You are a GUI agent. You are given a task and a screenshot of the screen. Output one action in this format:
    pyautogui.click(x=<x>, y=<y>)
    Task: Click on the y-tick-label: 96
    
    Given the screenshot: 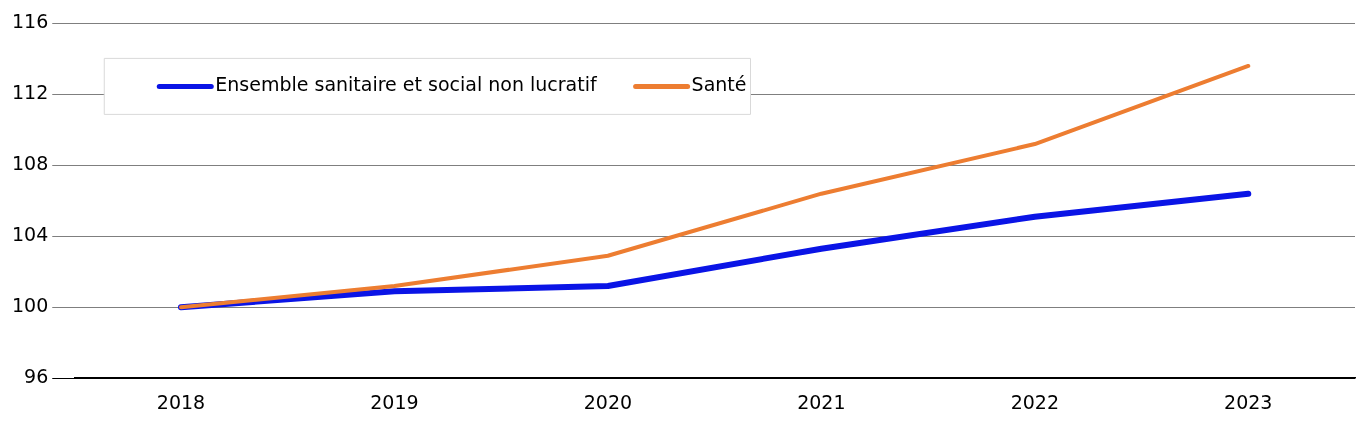 What is the action you would take?
    pyautogui.click(x=36, y=376)
    